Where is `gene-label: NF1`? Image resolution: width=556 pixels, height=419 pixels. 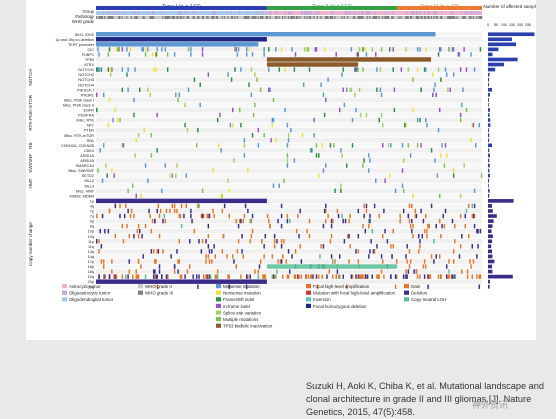 gene-label: NF1 is located at coordinates (90, 126).